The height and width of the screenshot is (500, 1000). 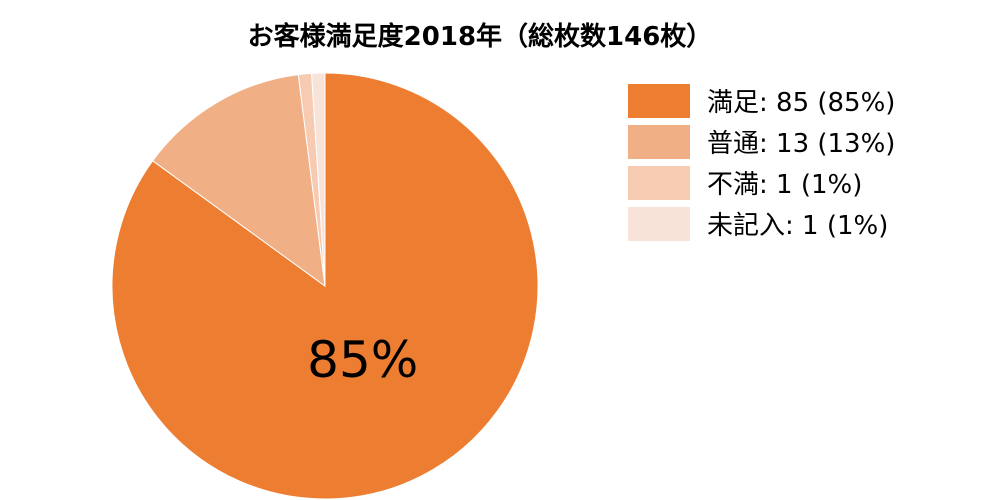 What do you see at coordinates (801, 103) in the screenshot?
I see `legend-label-1: 満足: 85 (85%)` at bounding box center [801, 103].